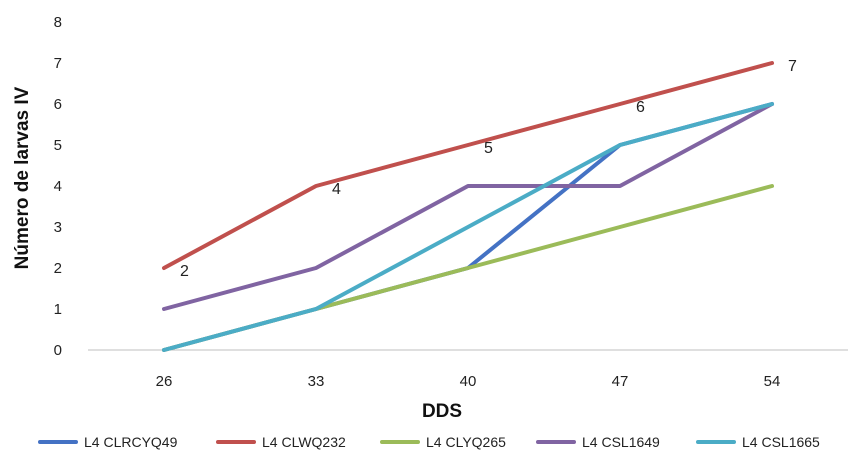  What do you see at coordinates (58, 350) in the screenshot?
I see `y-tick-label: 0` at bounding box center [58, 350].